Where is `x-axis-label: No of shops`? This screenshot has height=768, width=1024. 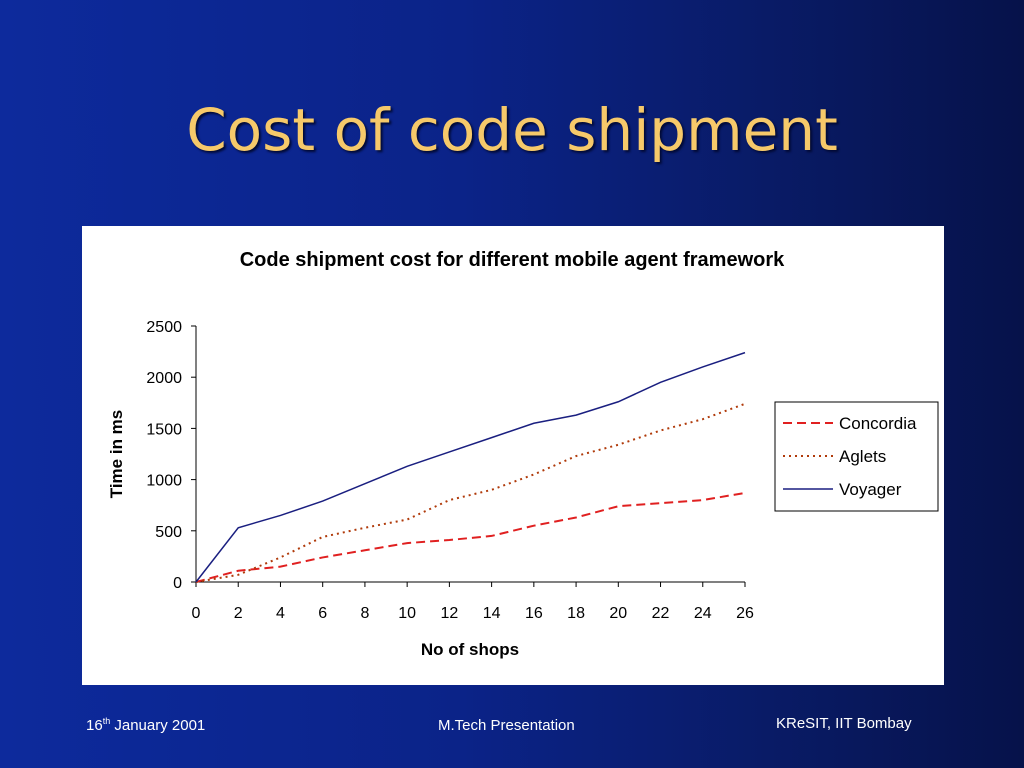 x-axis-label: No of shops is located at coordinates (470, 649).